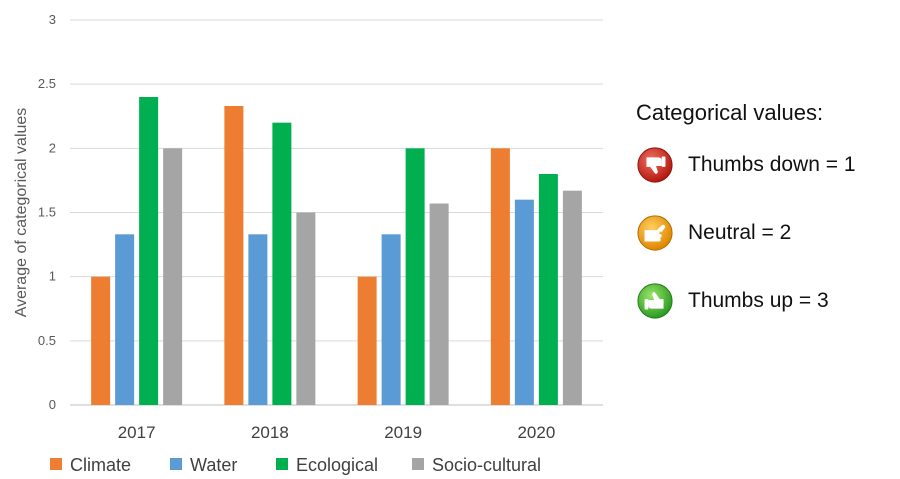 The width and height of the screenshot is (900, 479). Describe the element at coordinates (655, 165) in the screenshot. I see `thumbs-down-icon` at that location.